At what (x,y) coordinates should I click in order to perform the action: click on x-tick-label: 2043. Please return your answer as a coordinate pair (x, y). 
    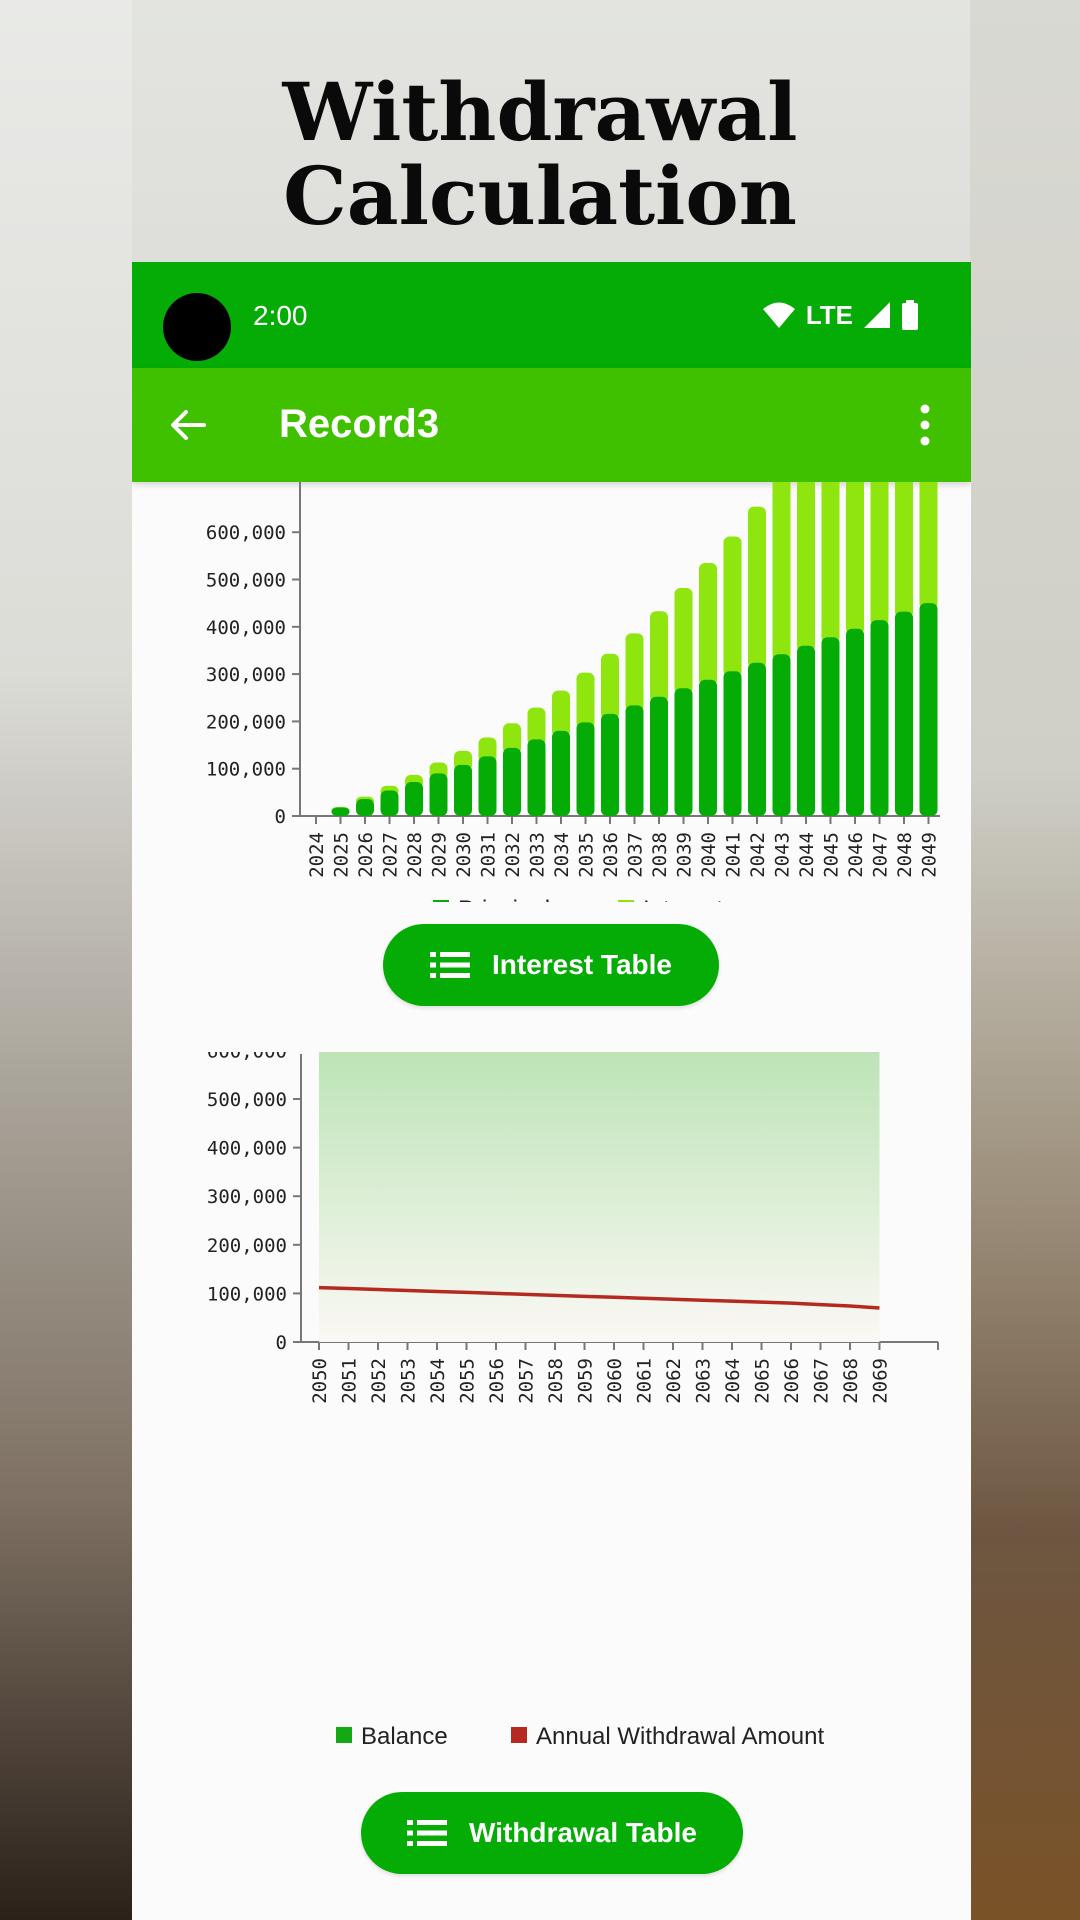
    Looking at the image, I should click on (783, 855).